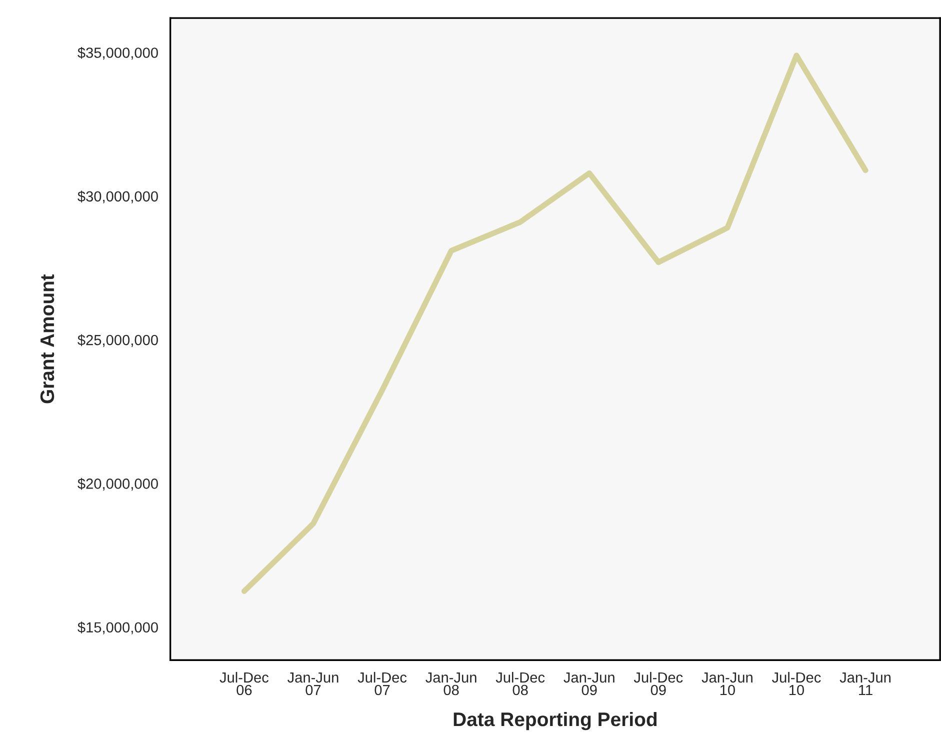 This screenshot has height=751, width=941. Describe the element at coordinates (658, 684) in the screenshot. I see `x-tick-label: Jul-Dec 09` at that location.